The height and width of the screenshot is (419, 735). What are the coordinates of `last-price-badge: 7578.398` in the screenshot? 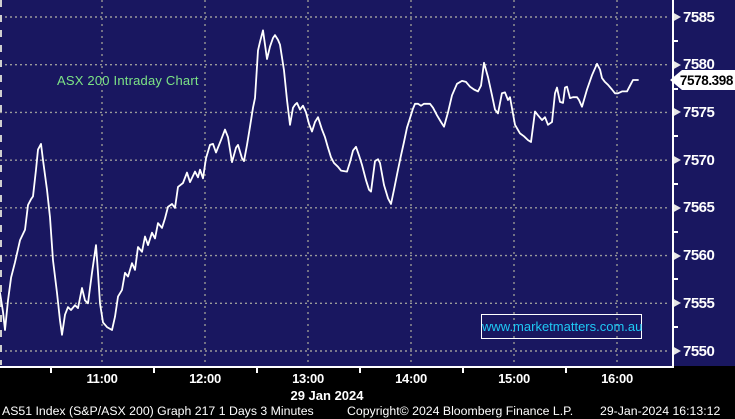 It's located at (702, 80).